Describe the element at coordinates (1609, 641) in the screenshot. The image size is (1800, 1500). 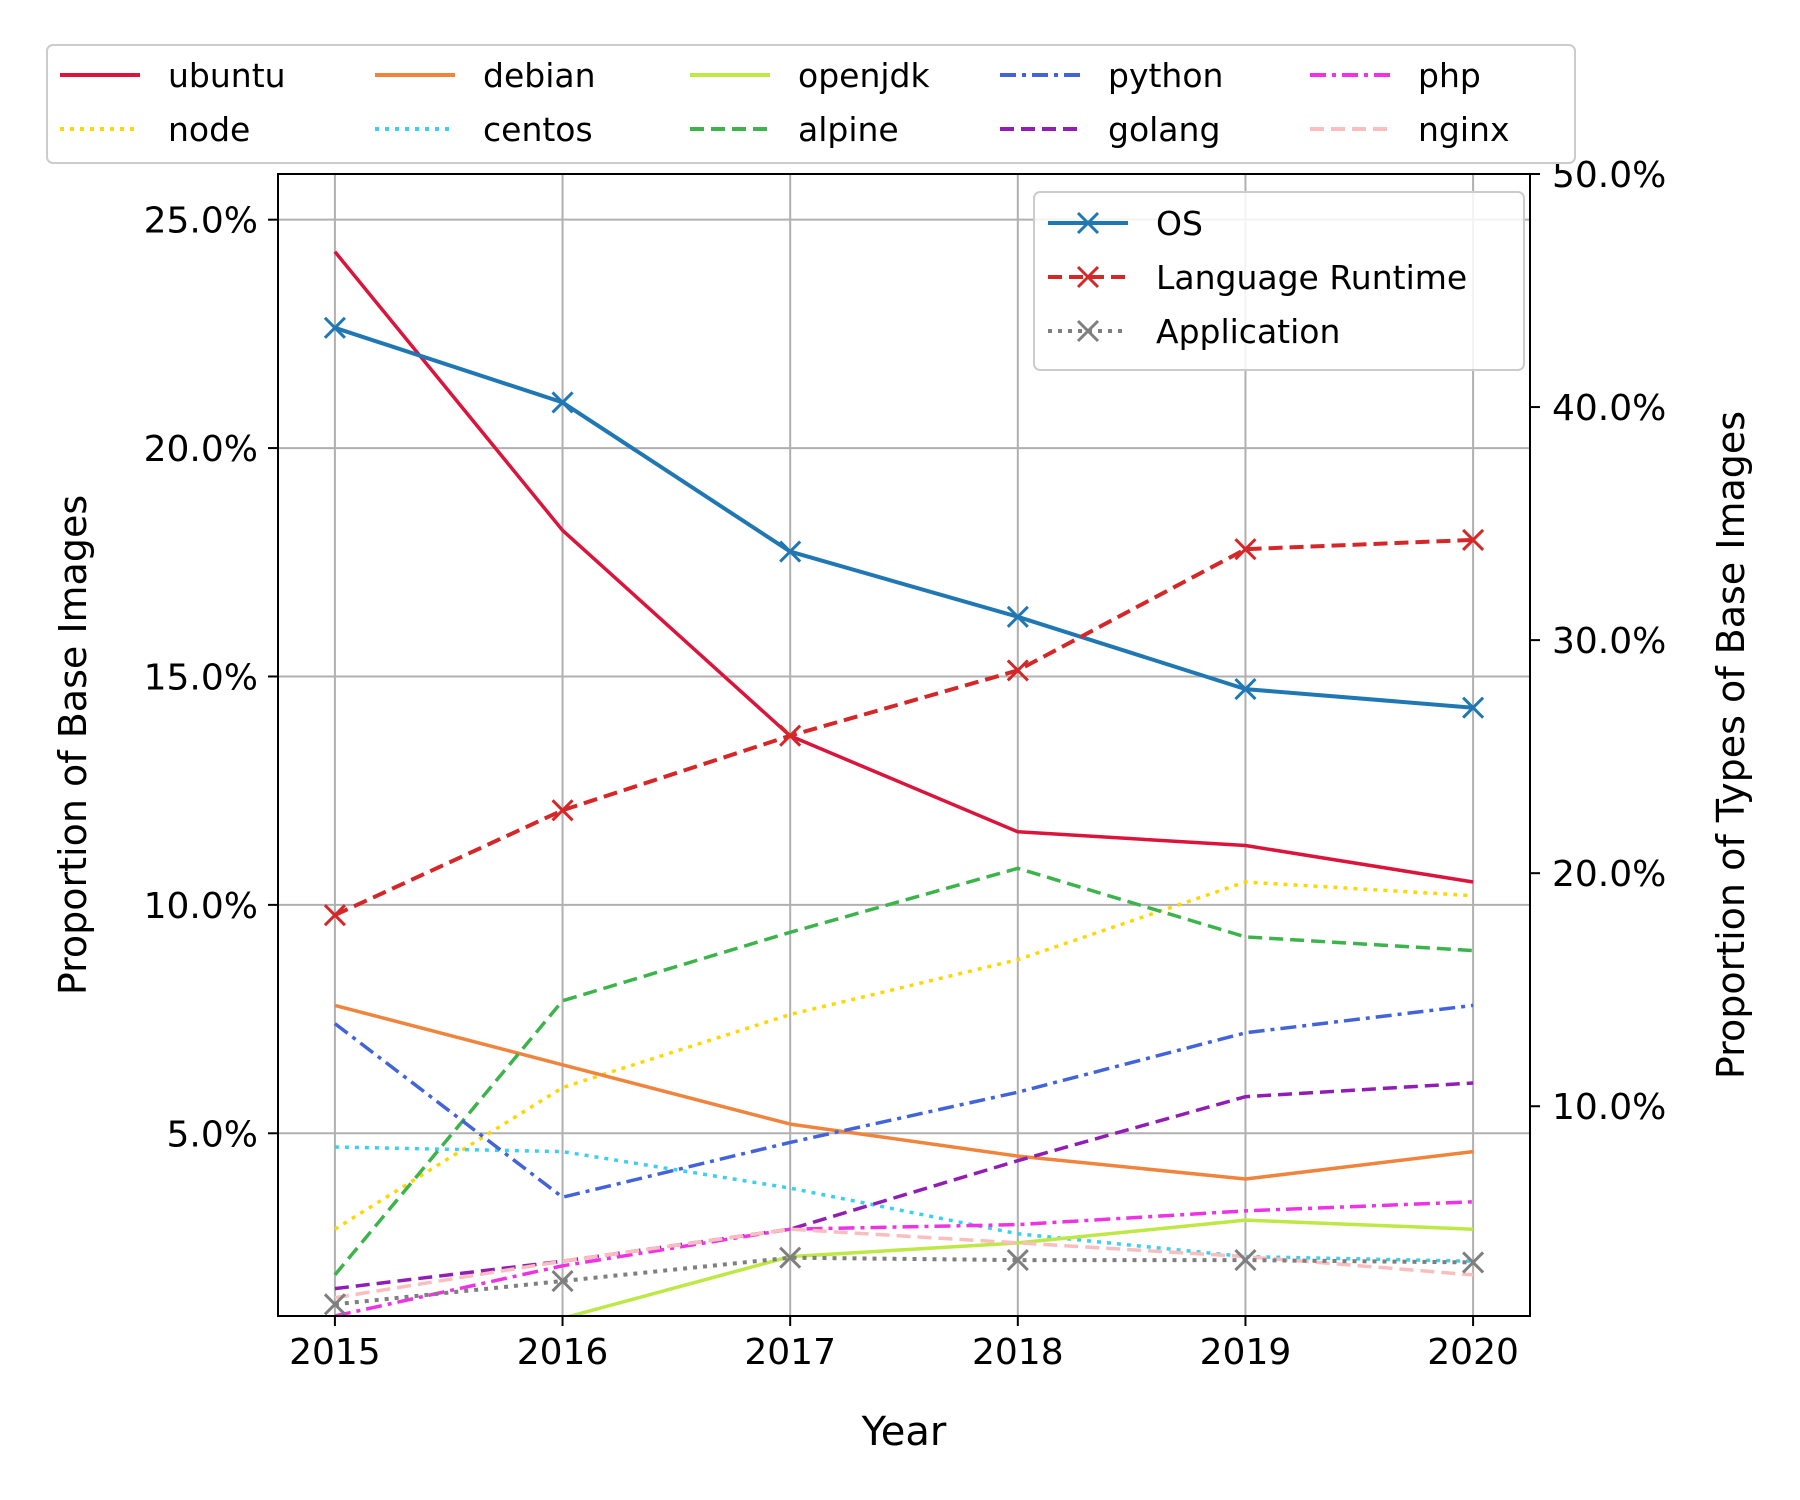
I see `y-tick-label-right: 30.0%` at that location.